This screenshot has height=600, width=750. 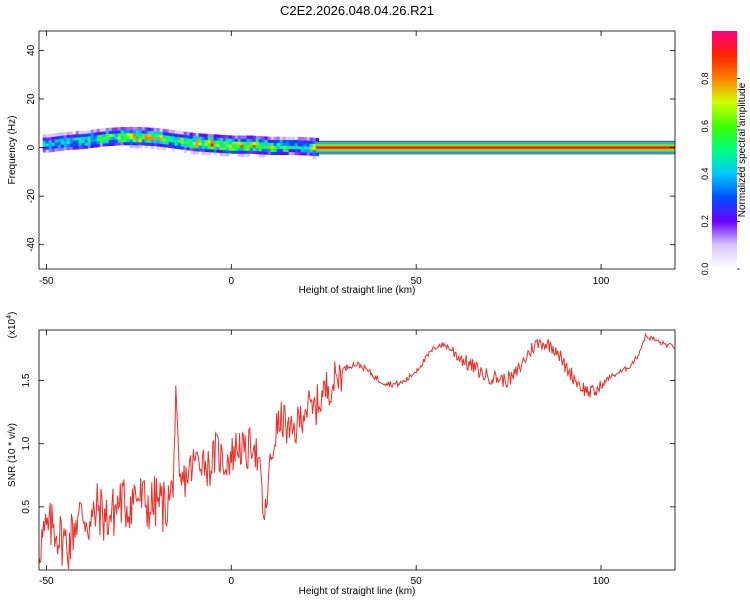 What do you see at coordinates (417, 581) in the screenshot?
I see `snr-xtick-label: 50` at bounding box center [417, 581].